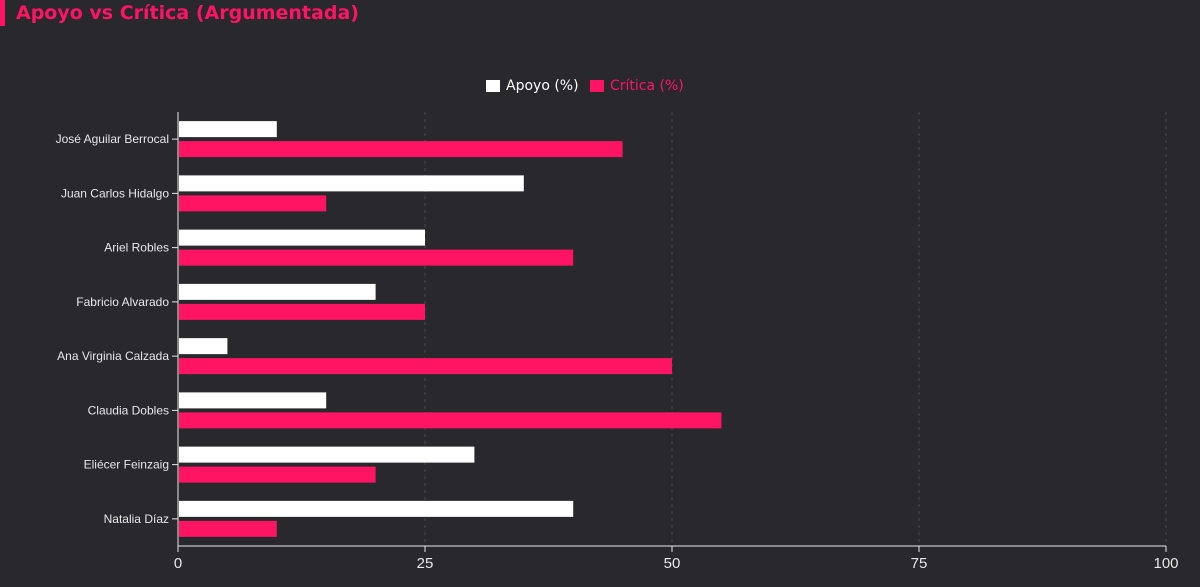 This screenshot has width=1200, height=587. I want to click on category-label: Natalia Díaz, so click(136, 519).